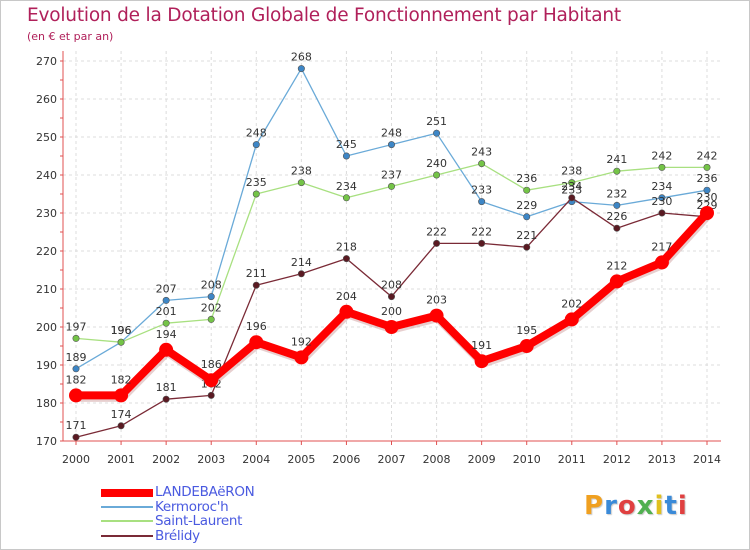  Describe the element at coordinates (526, 178) in the screenshot. I see `data-label: 236` at that location.